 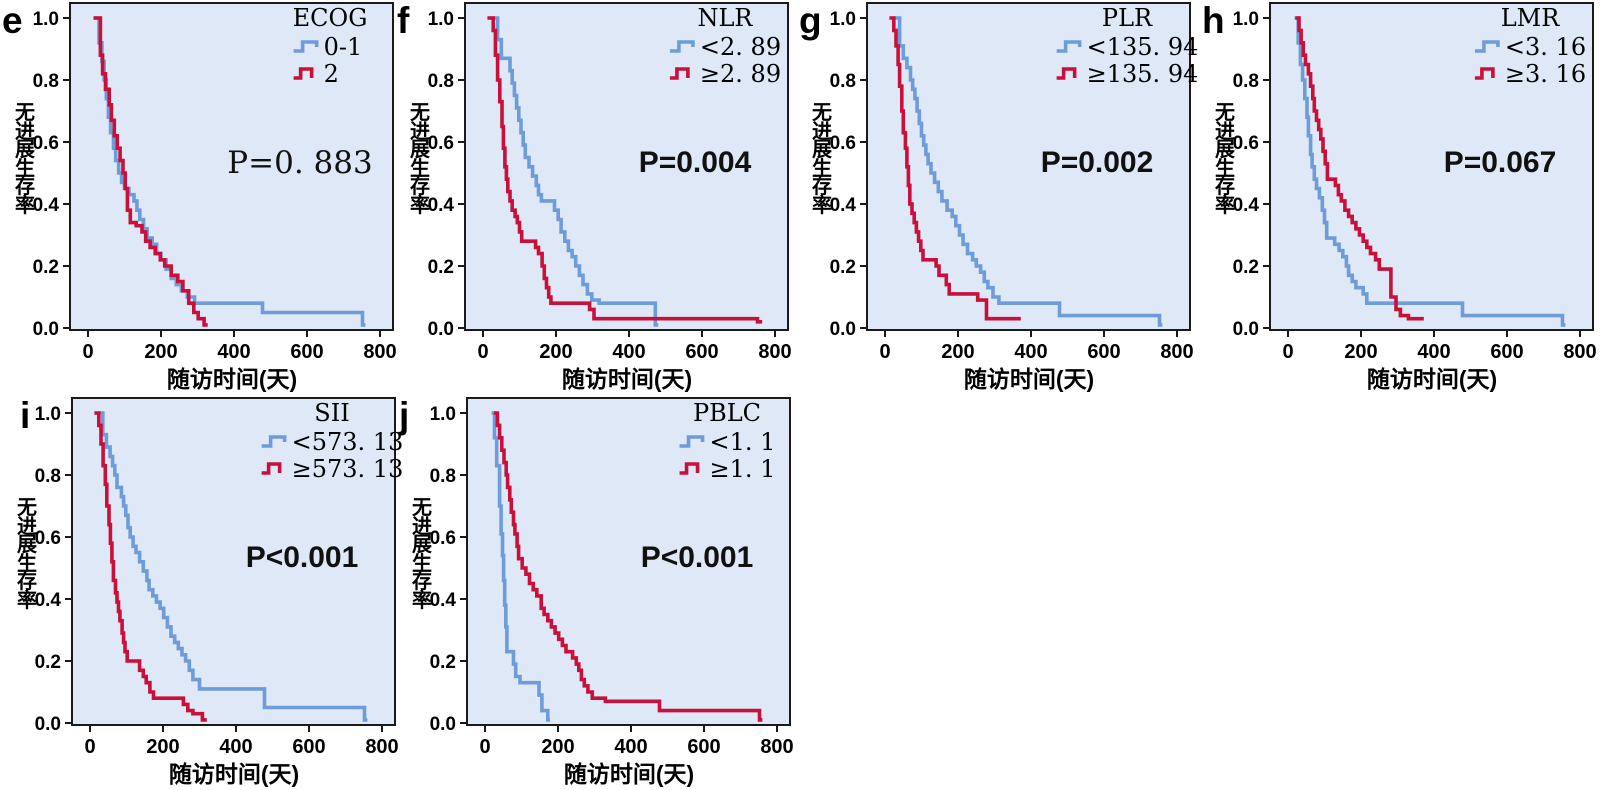 What do you see at coordinates (330, 74) in the screenshot?
I see `legend-row: 2` at bounding box center [330, 74].